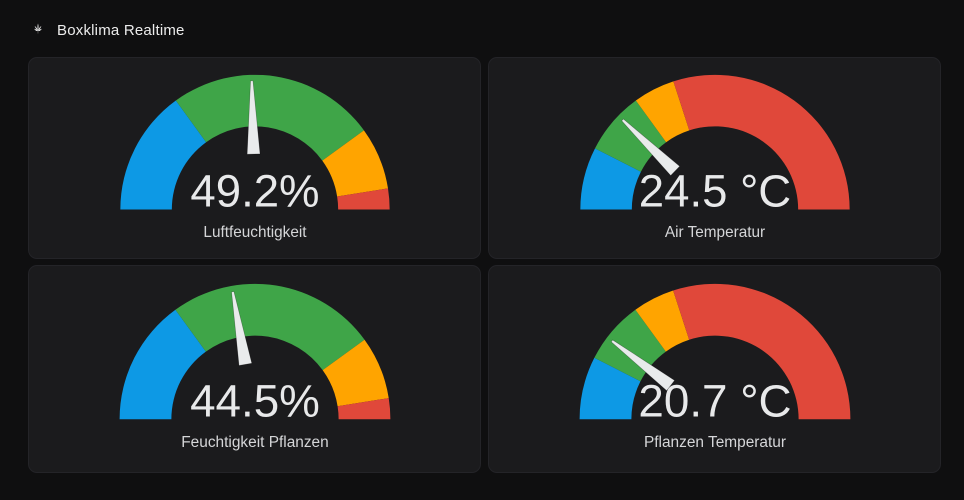 Image resolution: width=964 pixels, height=500 pixels. Describe the element at coordinates (715, 191) in the screenshot. I see `gauge-value: 24.5 °C` at that location.